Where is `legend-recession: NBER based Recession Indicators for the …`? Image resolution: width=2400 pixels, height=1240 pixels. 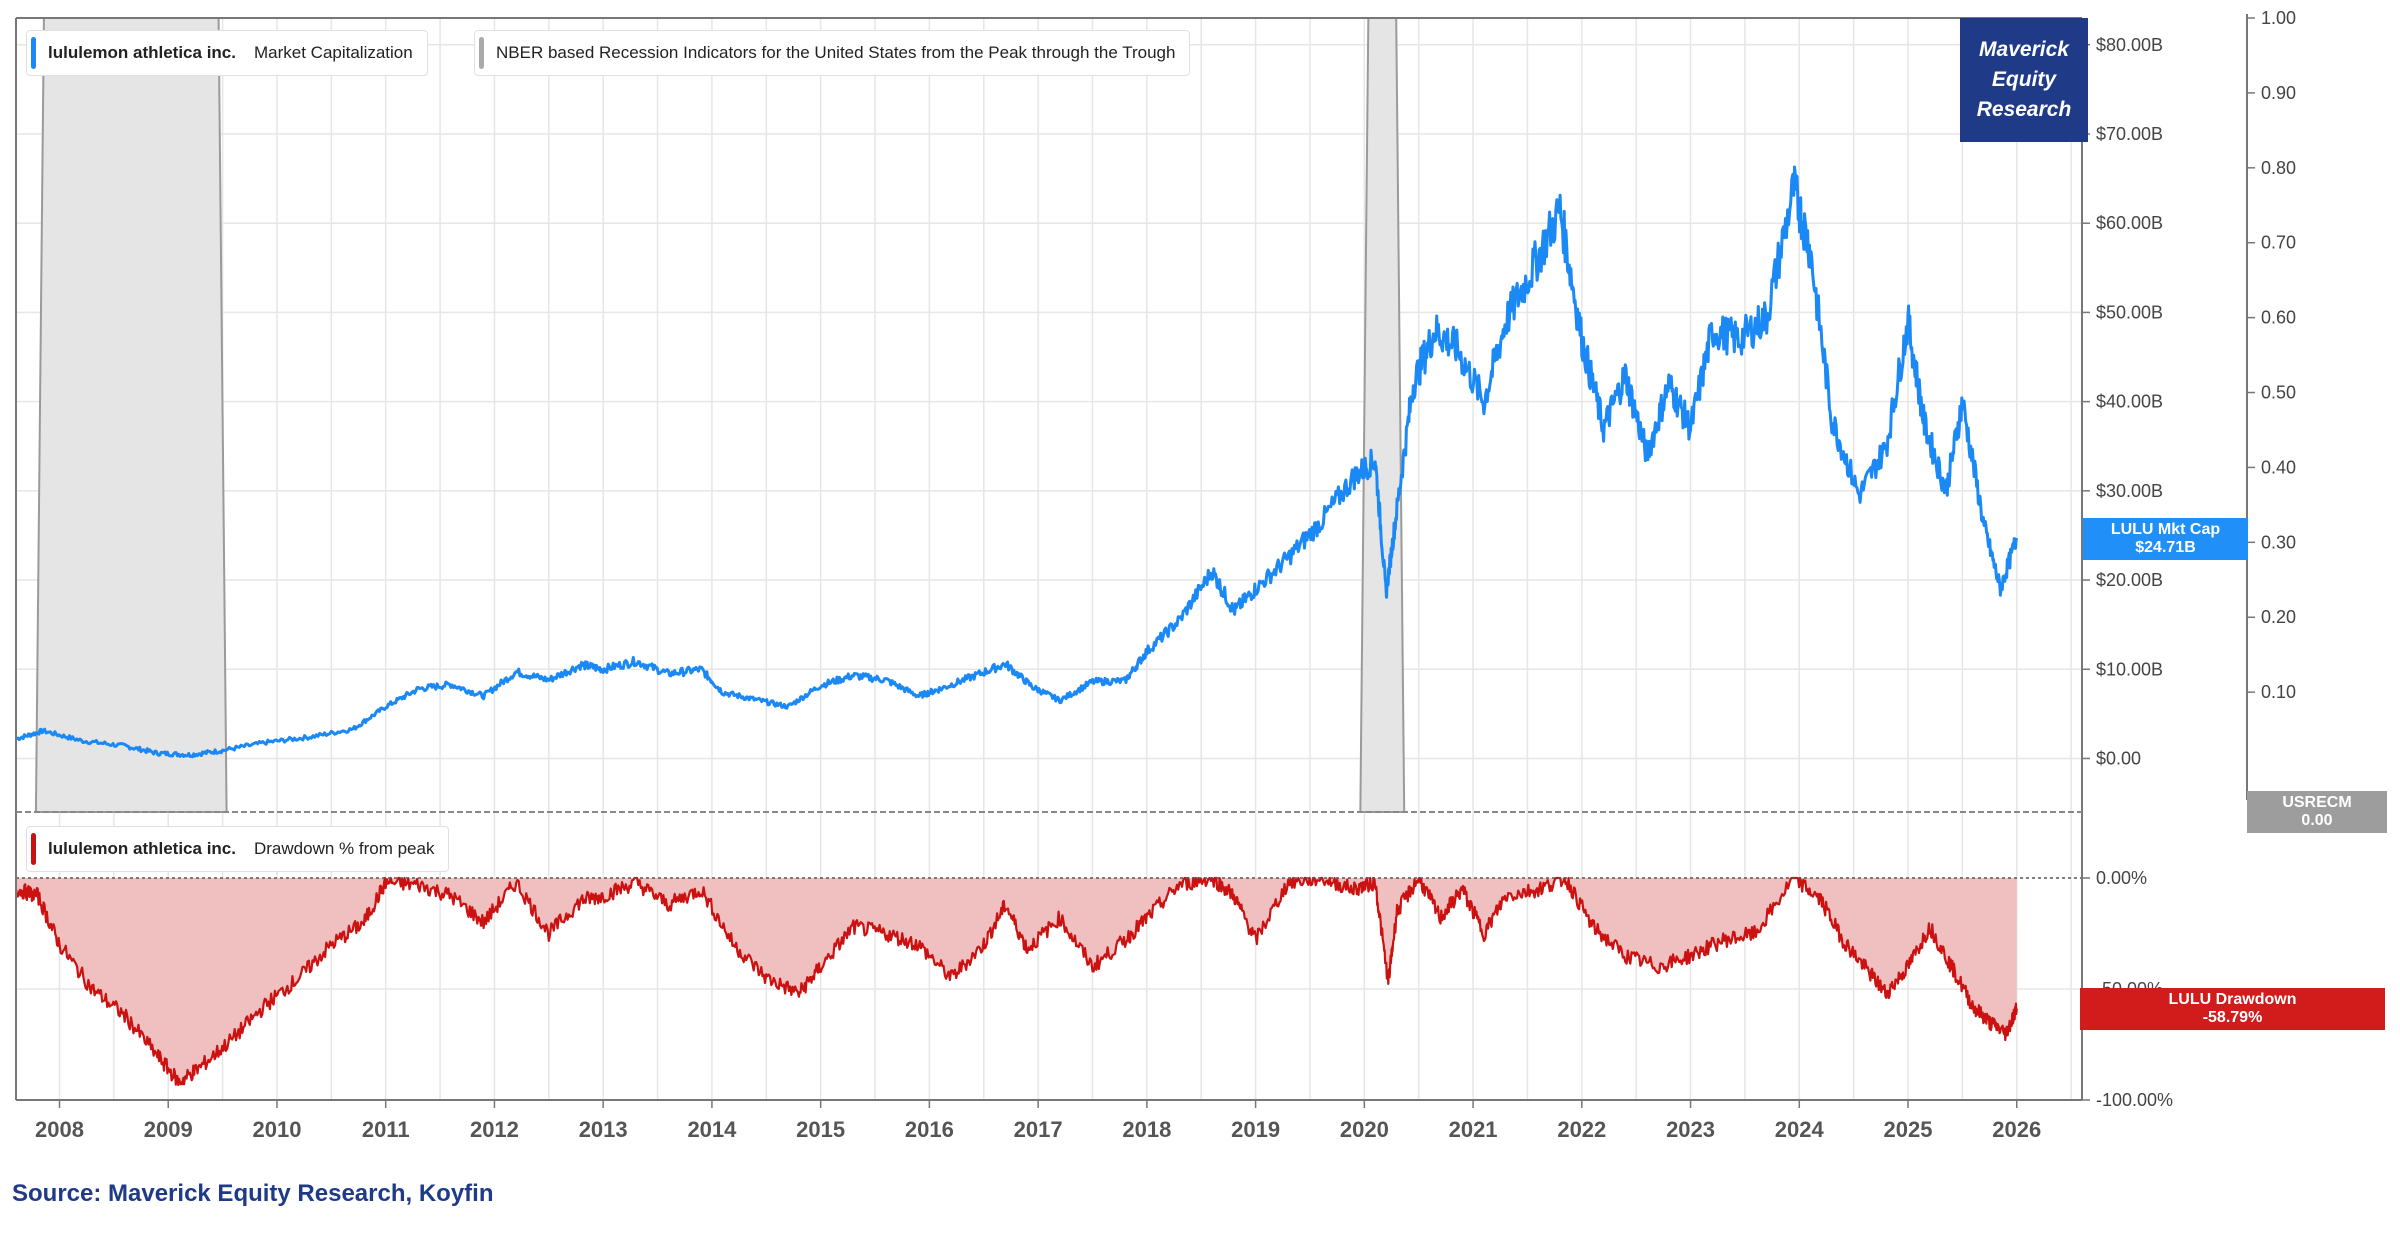 legend-recession: NBER based Recession Indicators for the … is located at coordinates (832, 53).